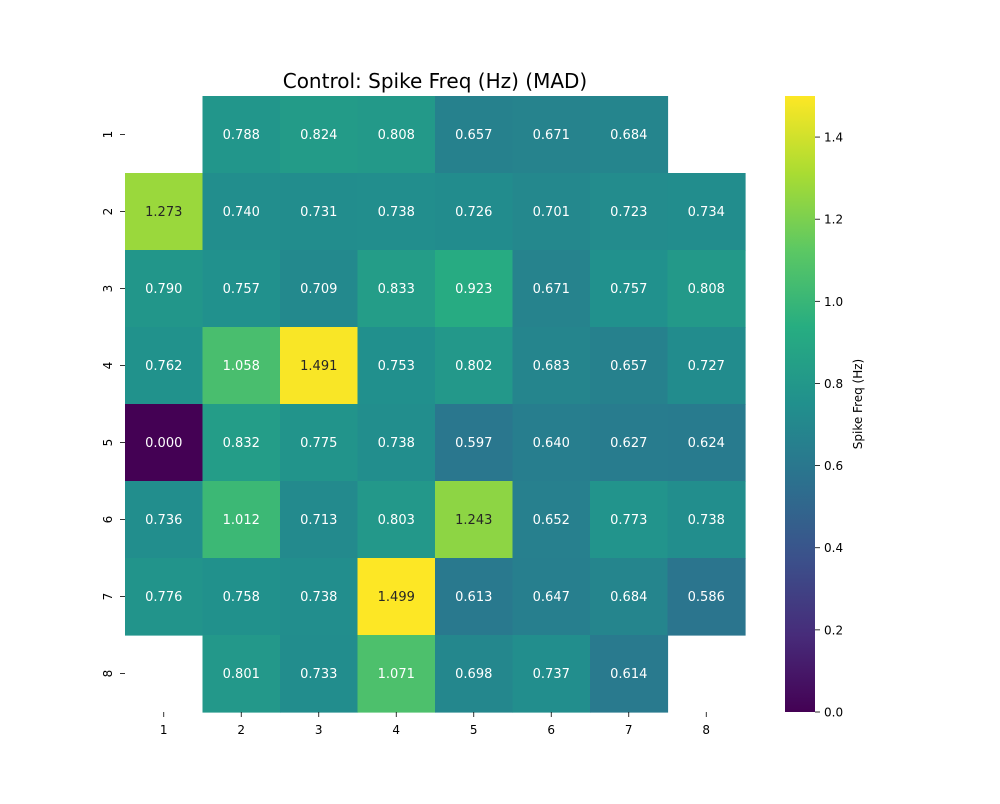  What do you see at coordinates (706, 730) in the screenshot?
I see `x-tick-label-8: 8` at bounding box center [706, 730].